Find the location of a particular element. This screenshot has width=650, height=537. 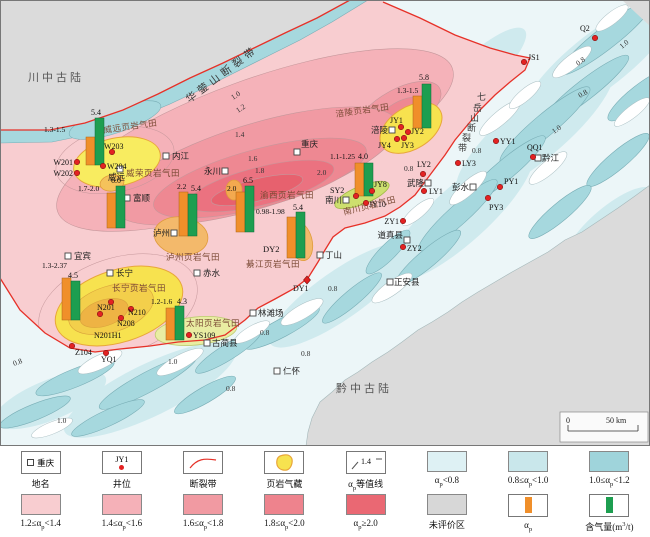

fault-name-char: 带 is located at coordinates (462, 148).